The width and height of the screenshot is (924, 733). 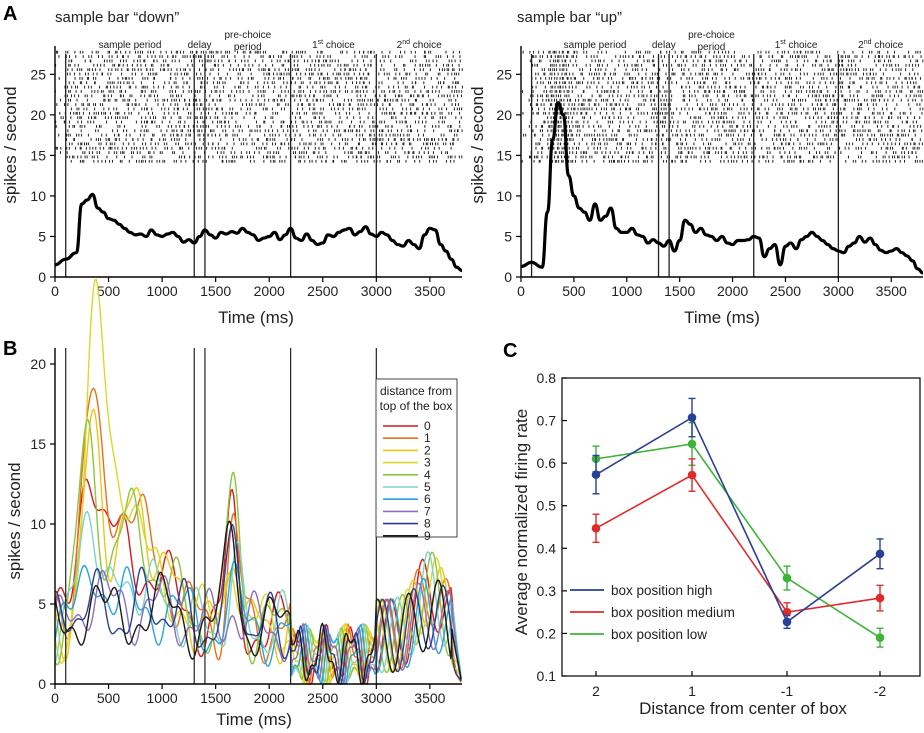 What do you see at coordinates (659, 634) in the screenshot?
I see `legend-label-2: box position low` at bounding box center [659, 634].